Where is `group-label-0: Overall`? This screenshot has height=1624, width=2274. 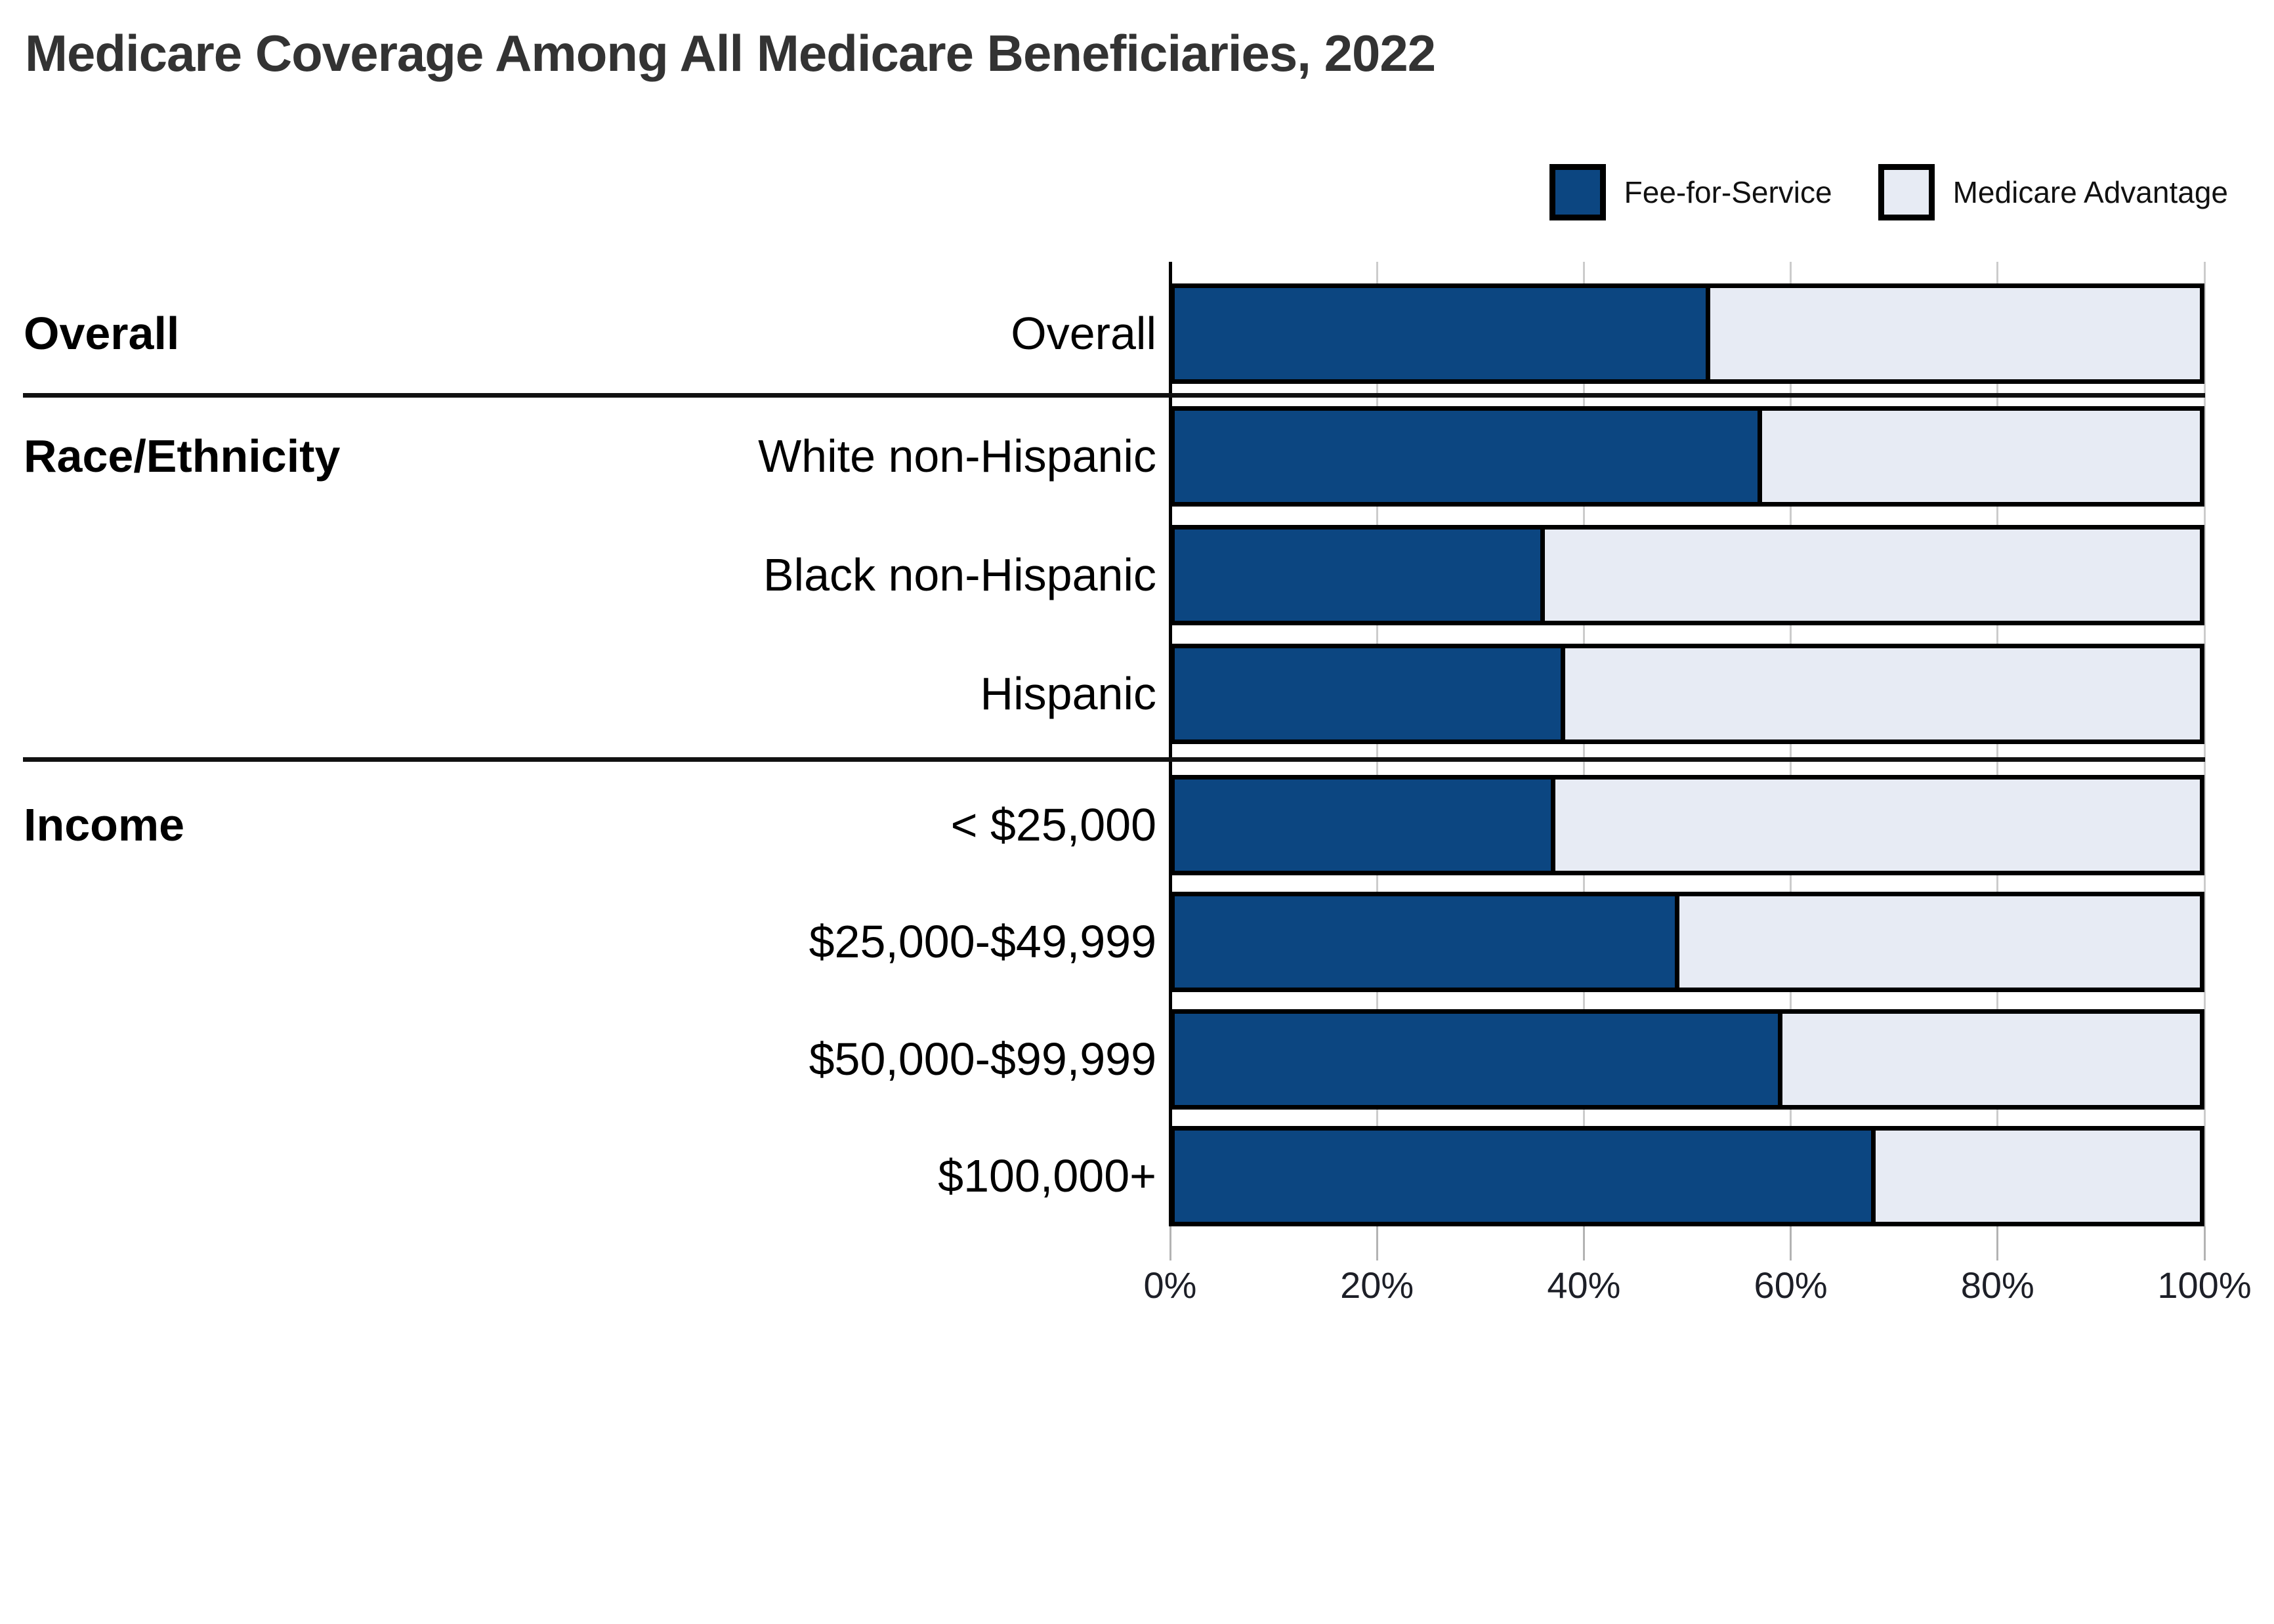
group-label-0: Overall is located at coordinates (102, 334).